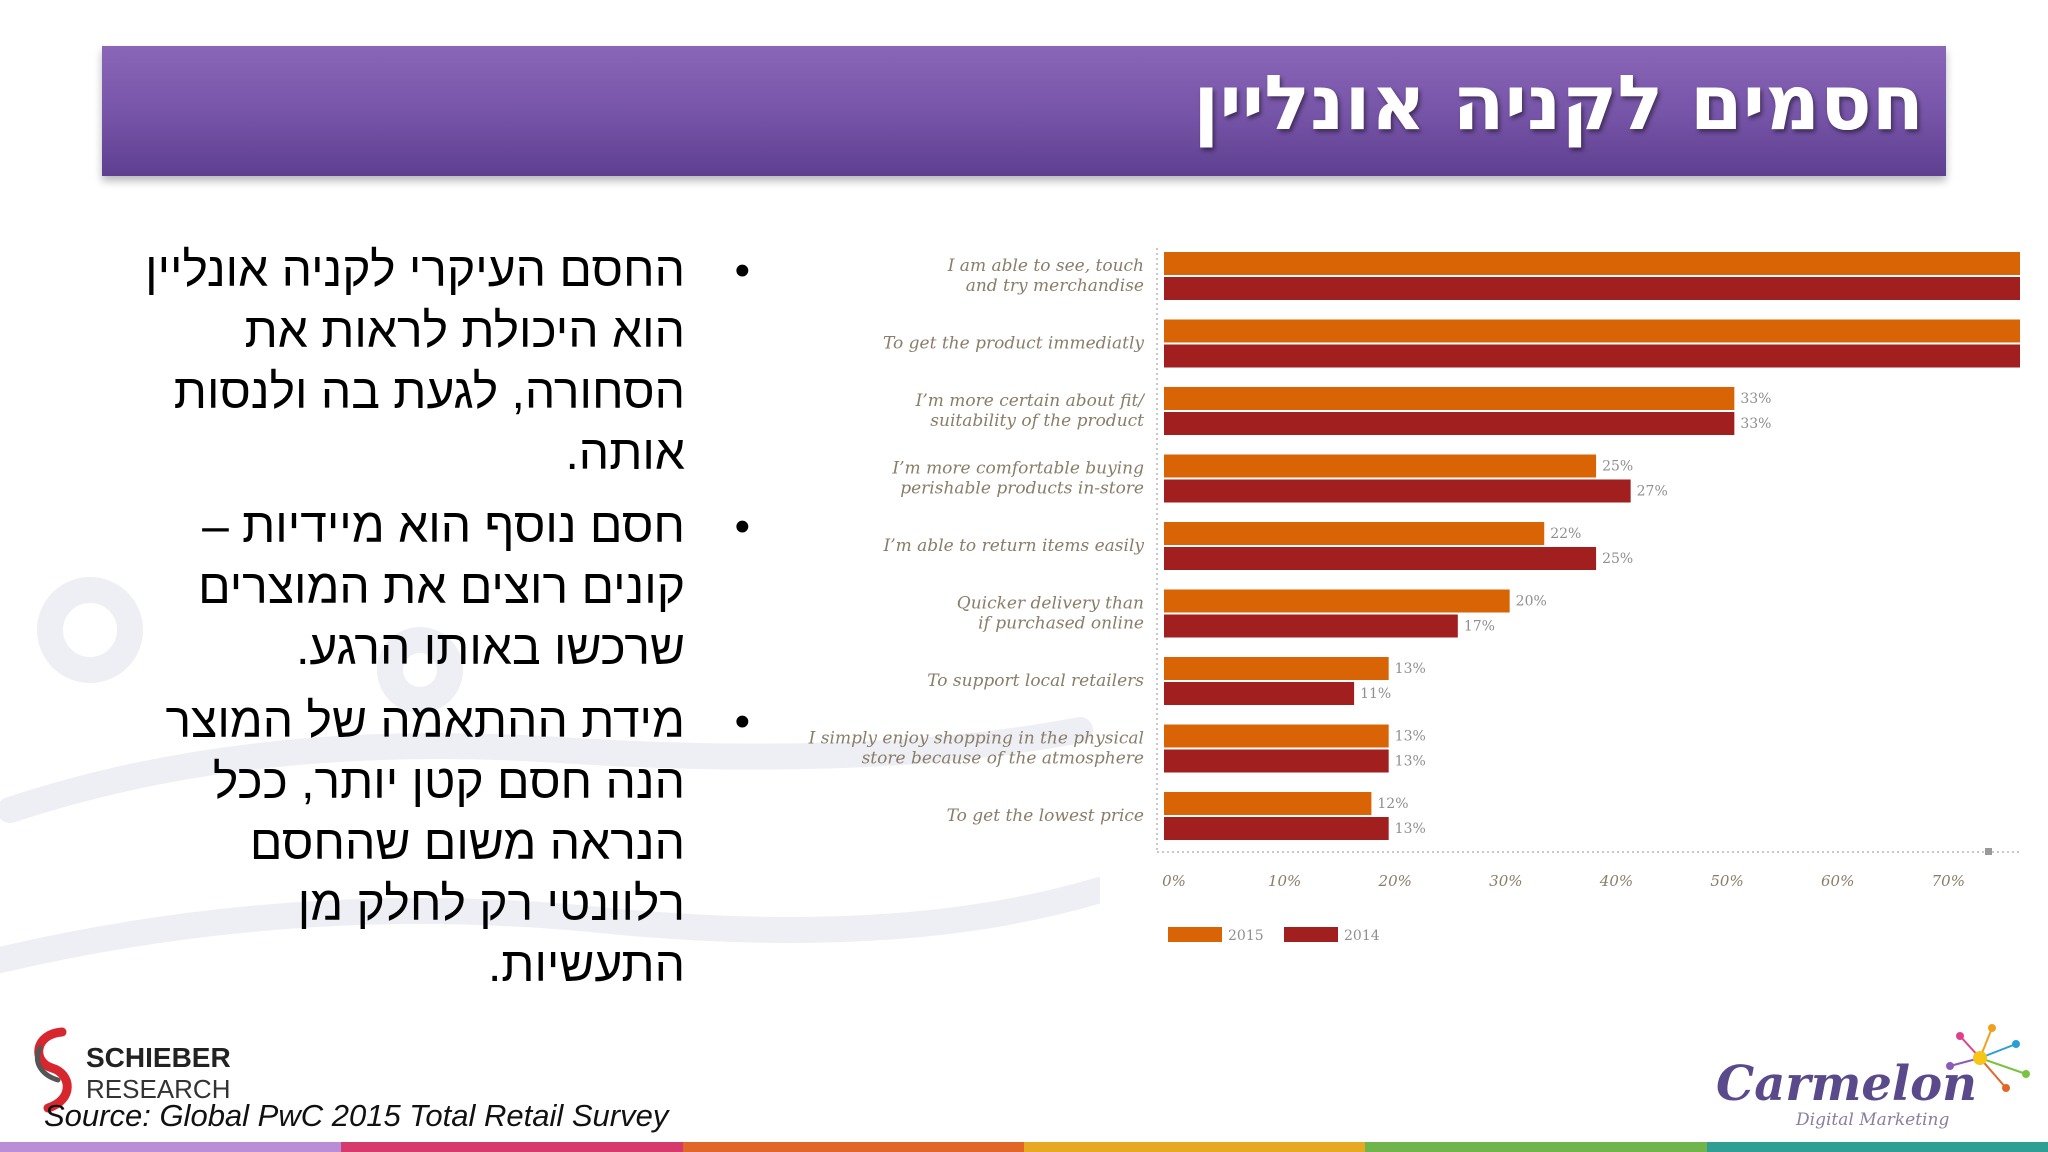 The height and width of the screenshot is (1152, 2048). I want to click on schieber-research-logo: SCHIEBER RESEARCH, so click(132, 1070).